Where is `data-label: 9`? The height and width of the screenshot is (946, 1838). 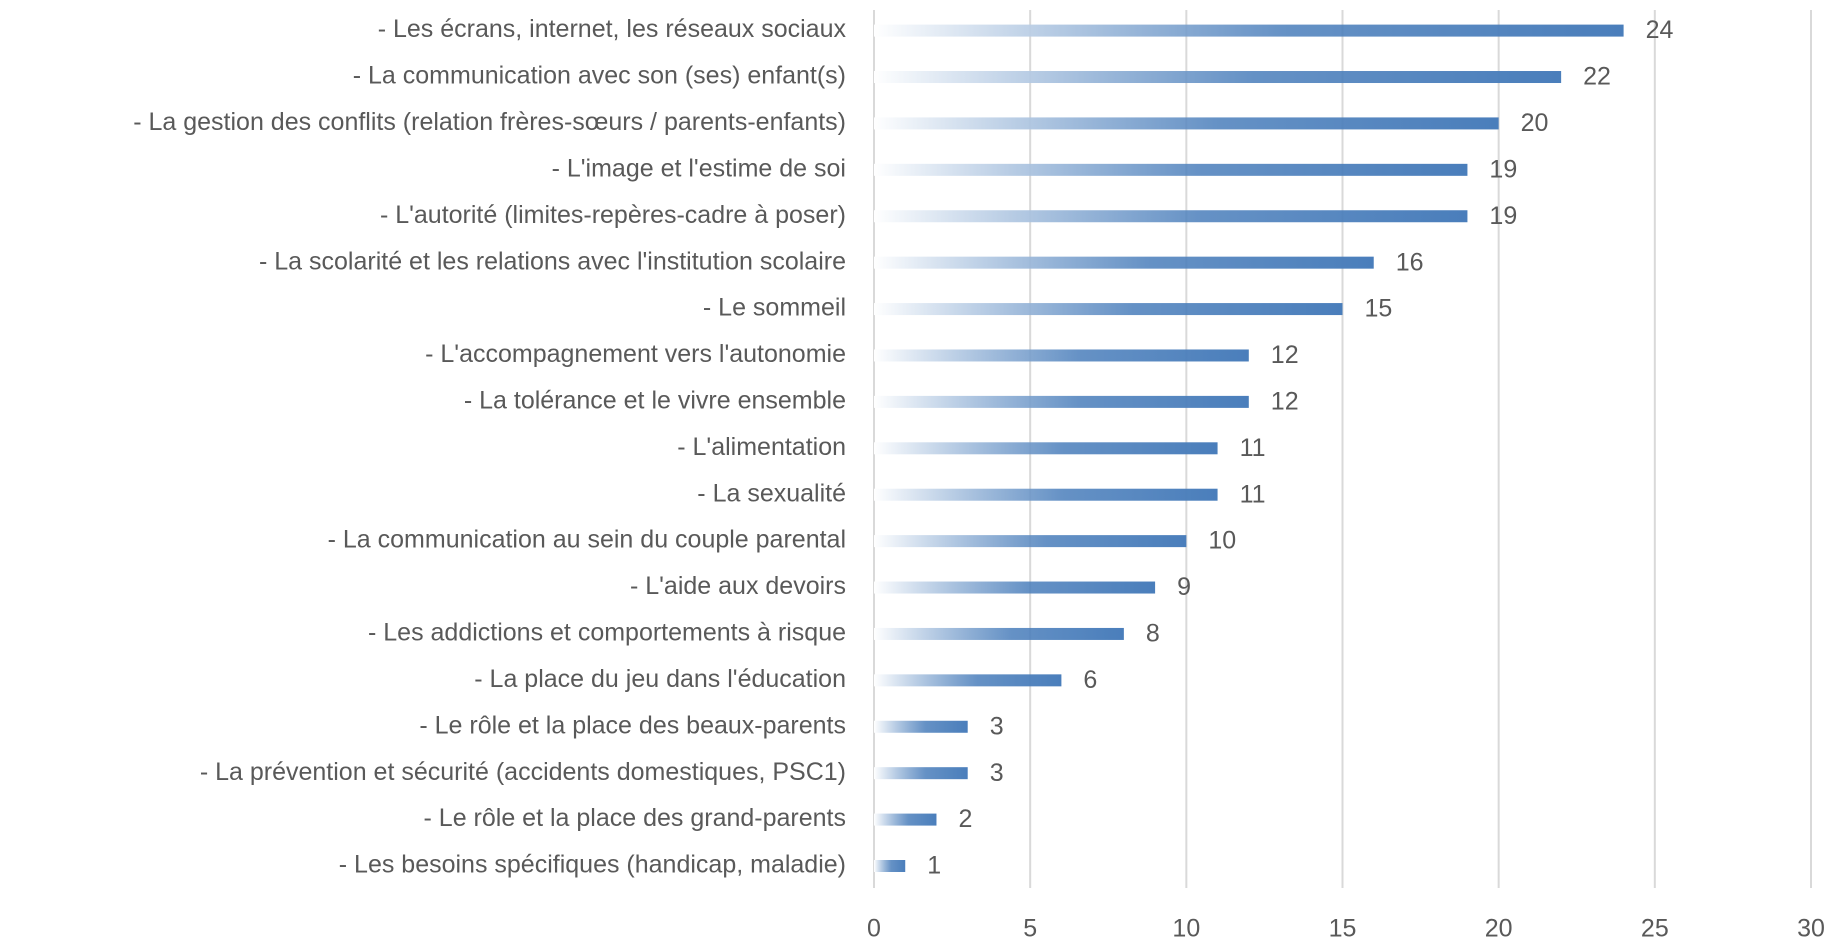
data-label: 9 is located at coordinates (1184, 587).